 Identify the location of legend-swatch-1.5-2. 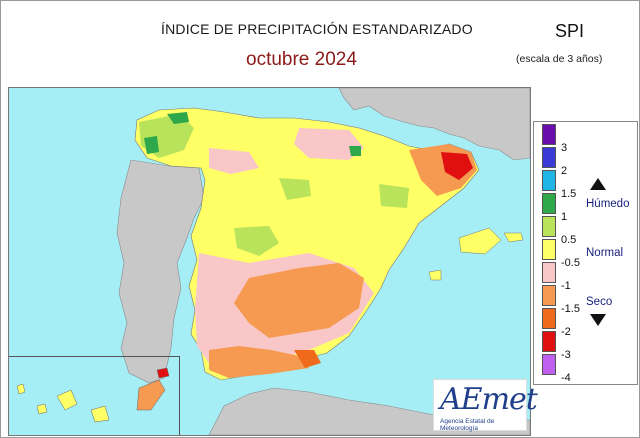
(549, 180).